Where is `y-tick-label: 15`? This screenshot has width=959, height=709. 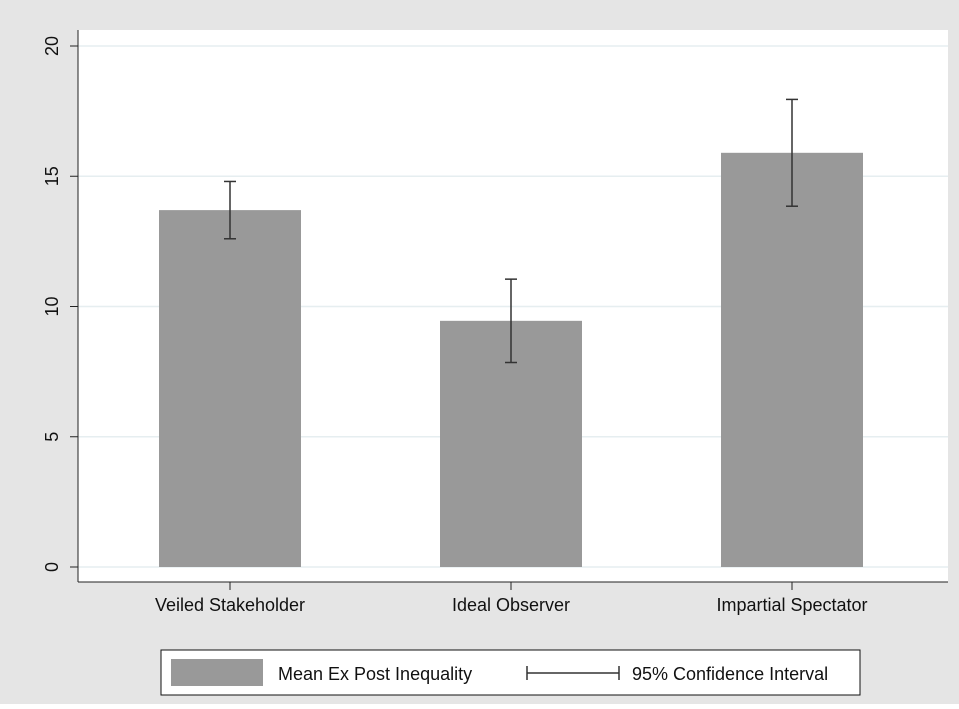
y-tick-label: 15 is located at coordinates (52, 176).